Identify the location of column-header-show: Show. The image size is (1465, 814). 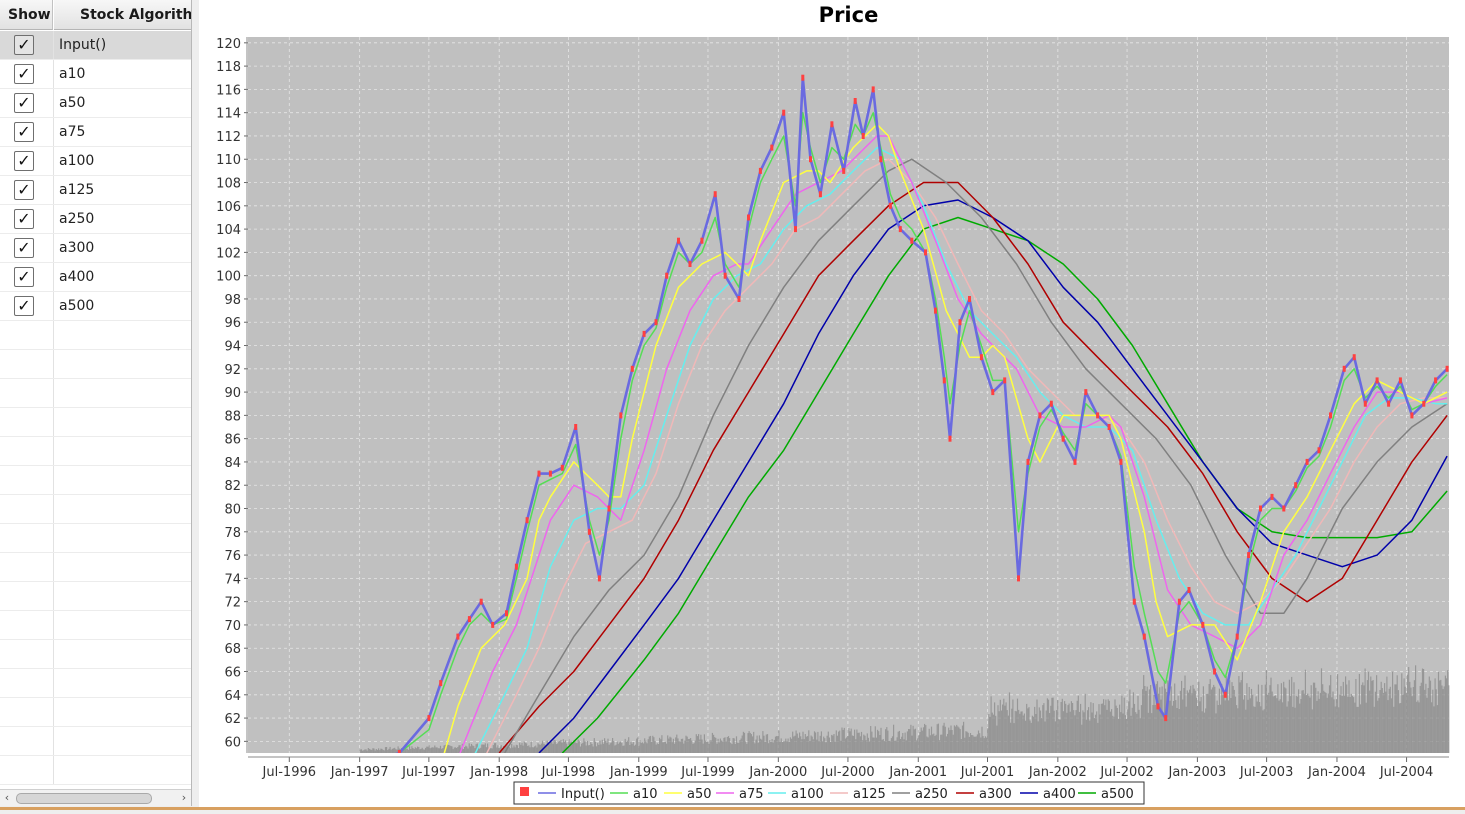
(26, 15).